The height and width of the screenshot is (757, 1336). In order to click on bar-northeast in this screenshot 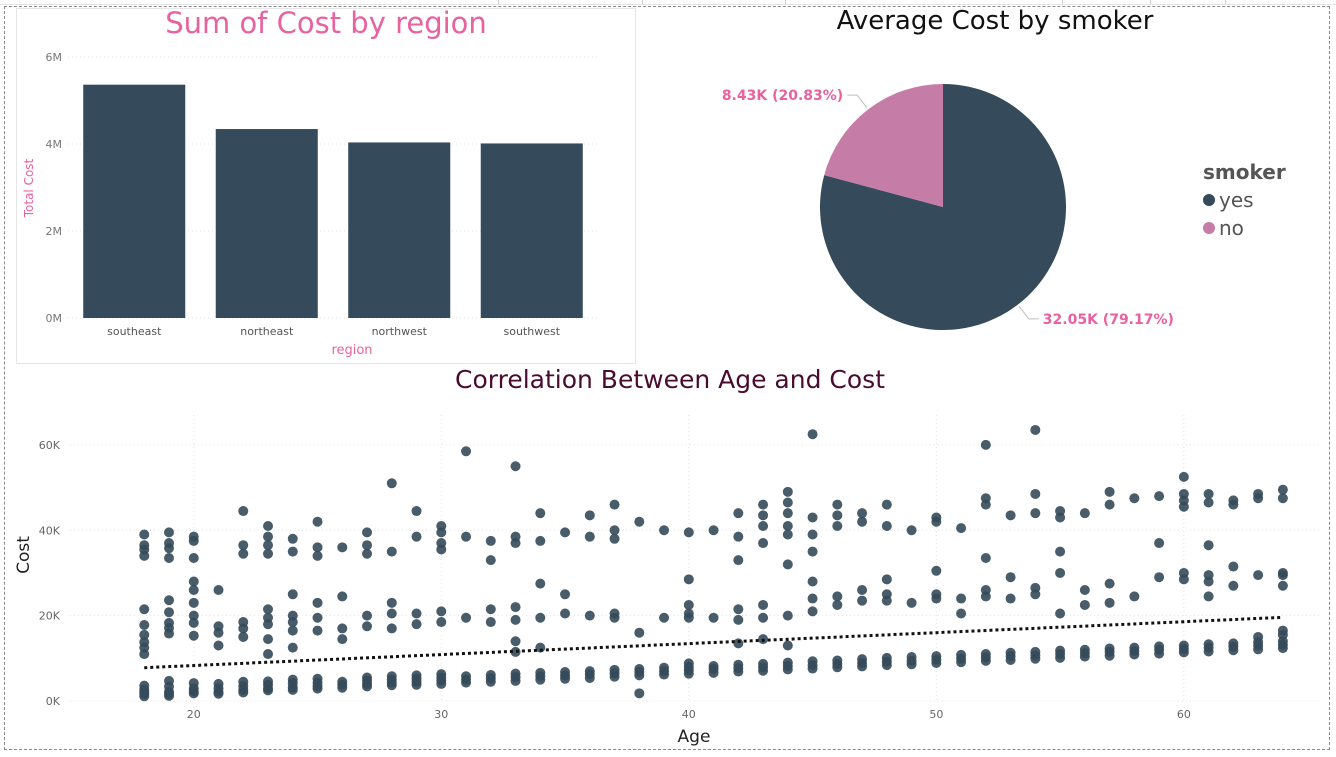, I will do `click(266, 223)`.